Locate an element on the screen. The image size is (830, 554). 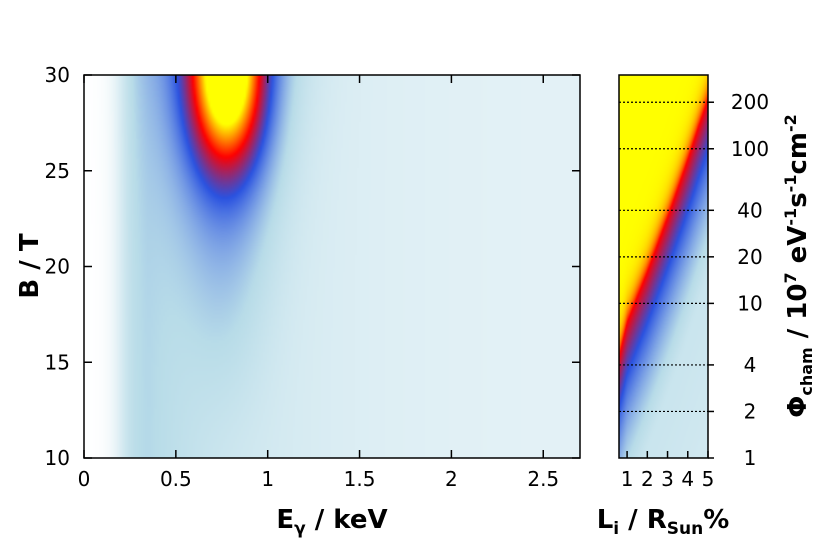
main-x-tick-label: 0 is located at coordinates (84, 479).